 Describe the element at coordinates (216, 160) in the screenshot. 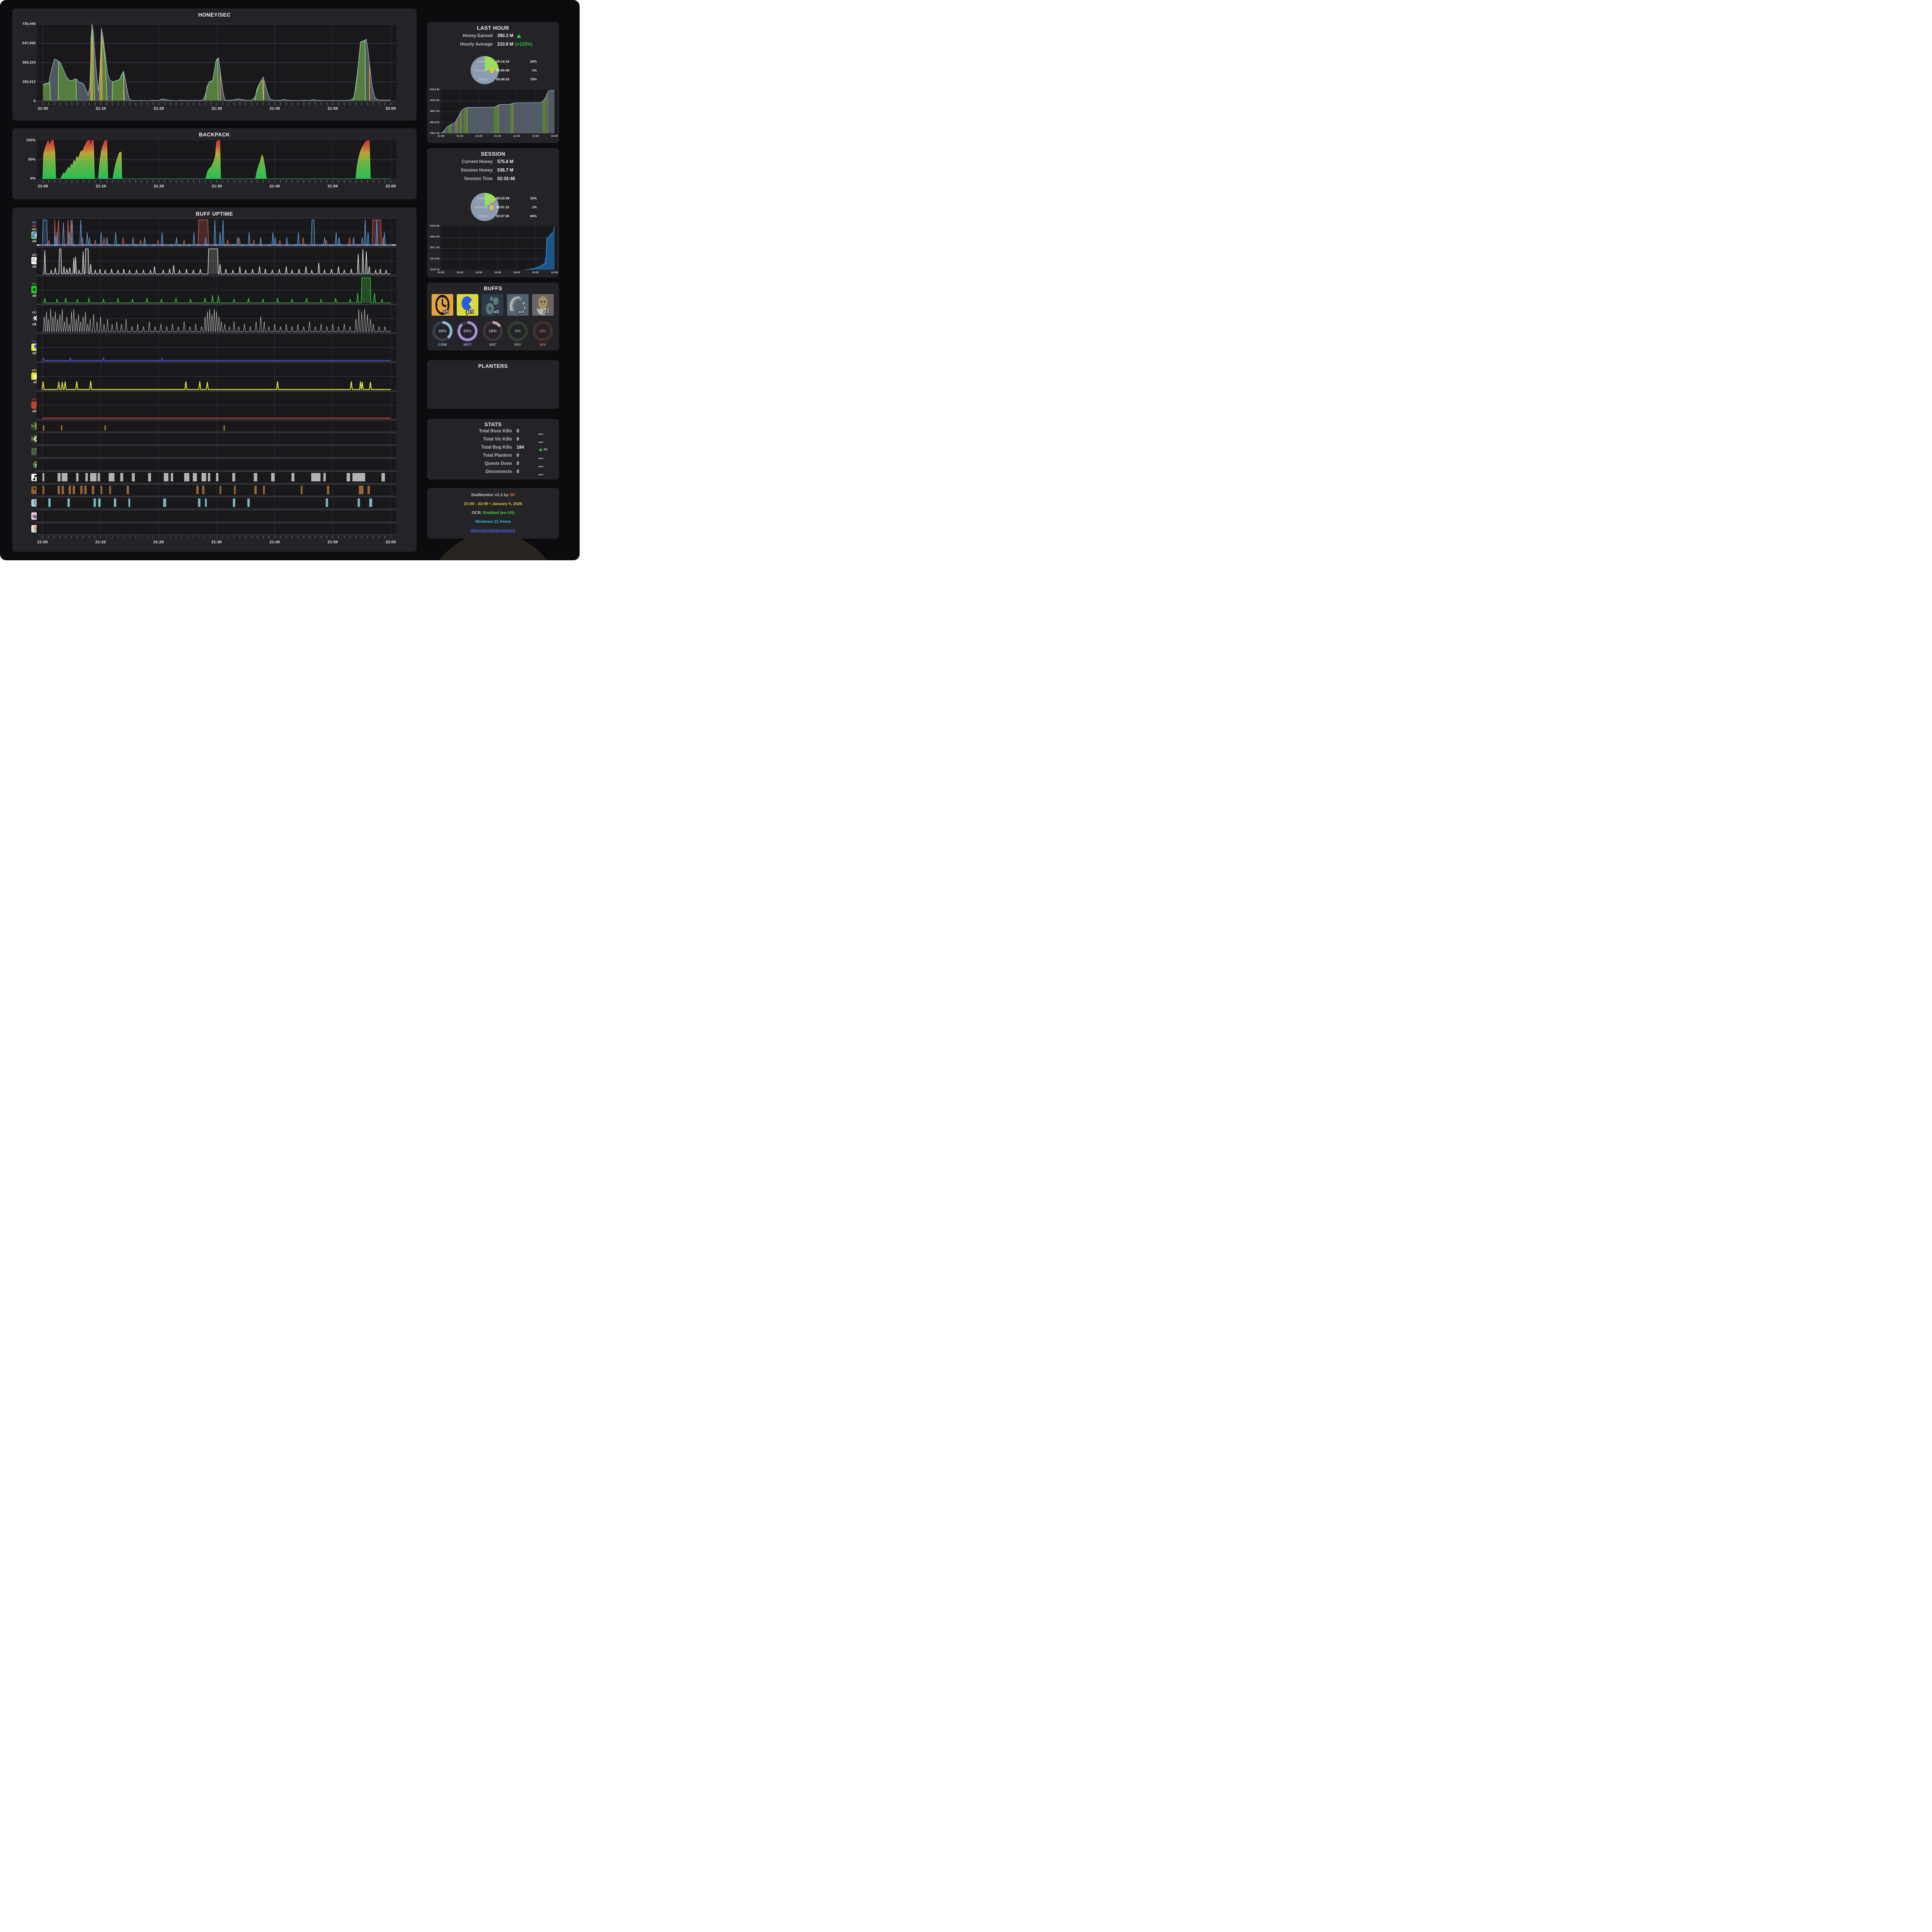

I see `backpack-chart` at that location.